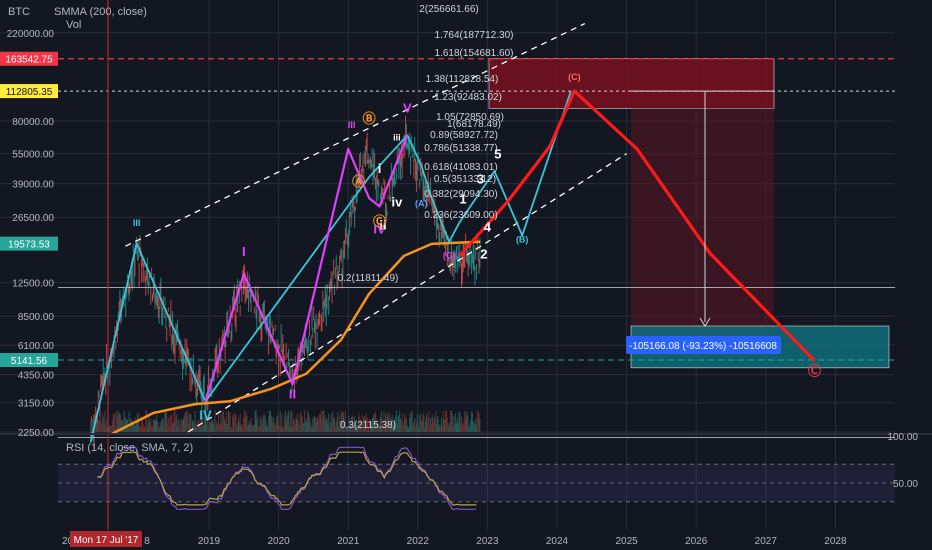 The width and height of the screenshot is (932, 550). I want to click on fib-level-label: 2(256661.66), so click(449, 9).